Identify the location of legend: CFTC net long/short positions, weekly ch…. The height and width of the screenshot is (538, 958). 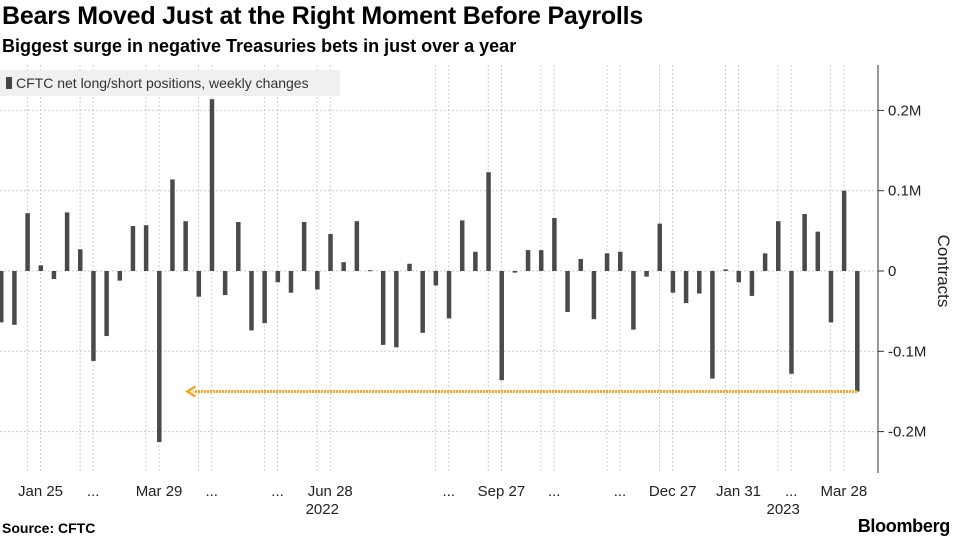
(170, 83).